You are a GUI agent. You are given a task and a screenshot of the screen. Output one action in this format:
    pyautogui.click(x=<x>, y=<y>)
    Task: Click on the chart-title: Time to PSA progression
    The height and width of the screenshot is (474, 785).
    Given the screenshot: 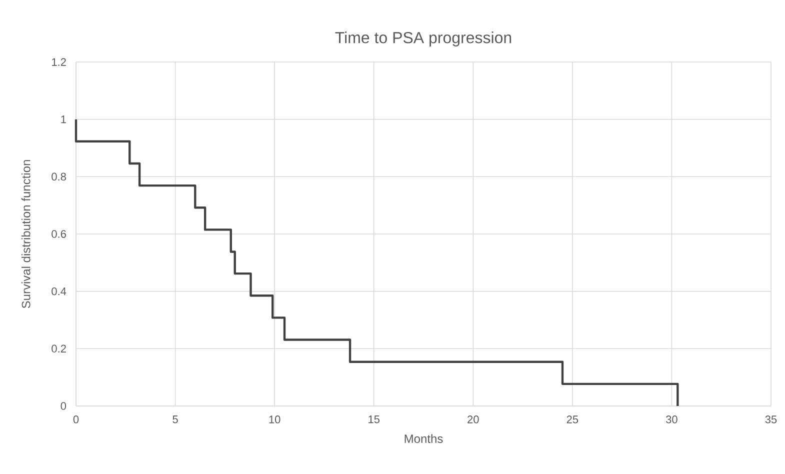 What is the action you would take?
    pyautogui.click(x=423, y=39)
    